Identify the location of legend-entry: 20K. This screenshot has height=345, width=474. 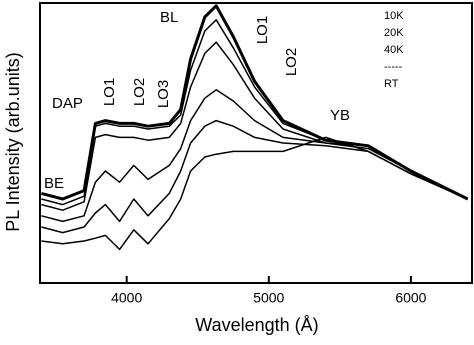
(394, 33).